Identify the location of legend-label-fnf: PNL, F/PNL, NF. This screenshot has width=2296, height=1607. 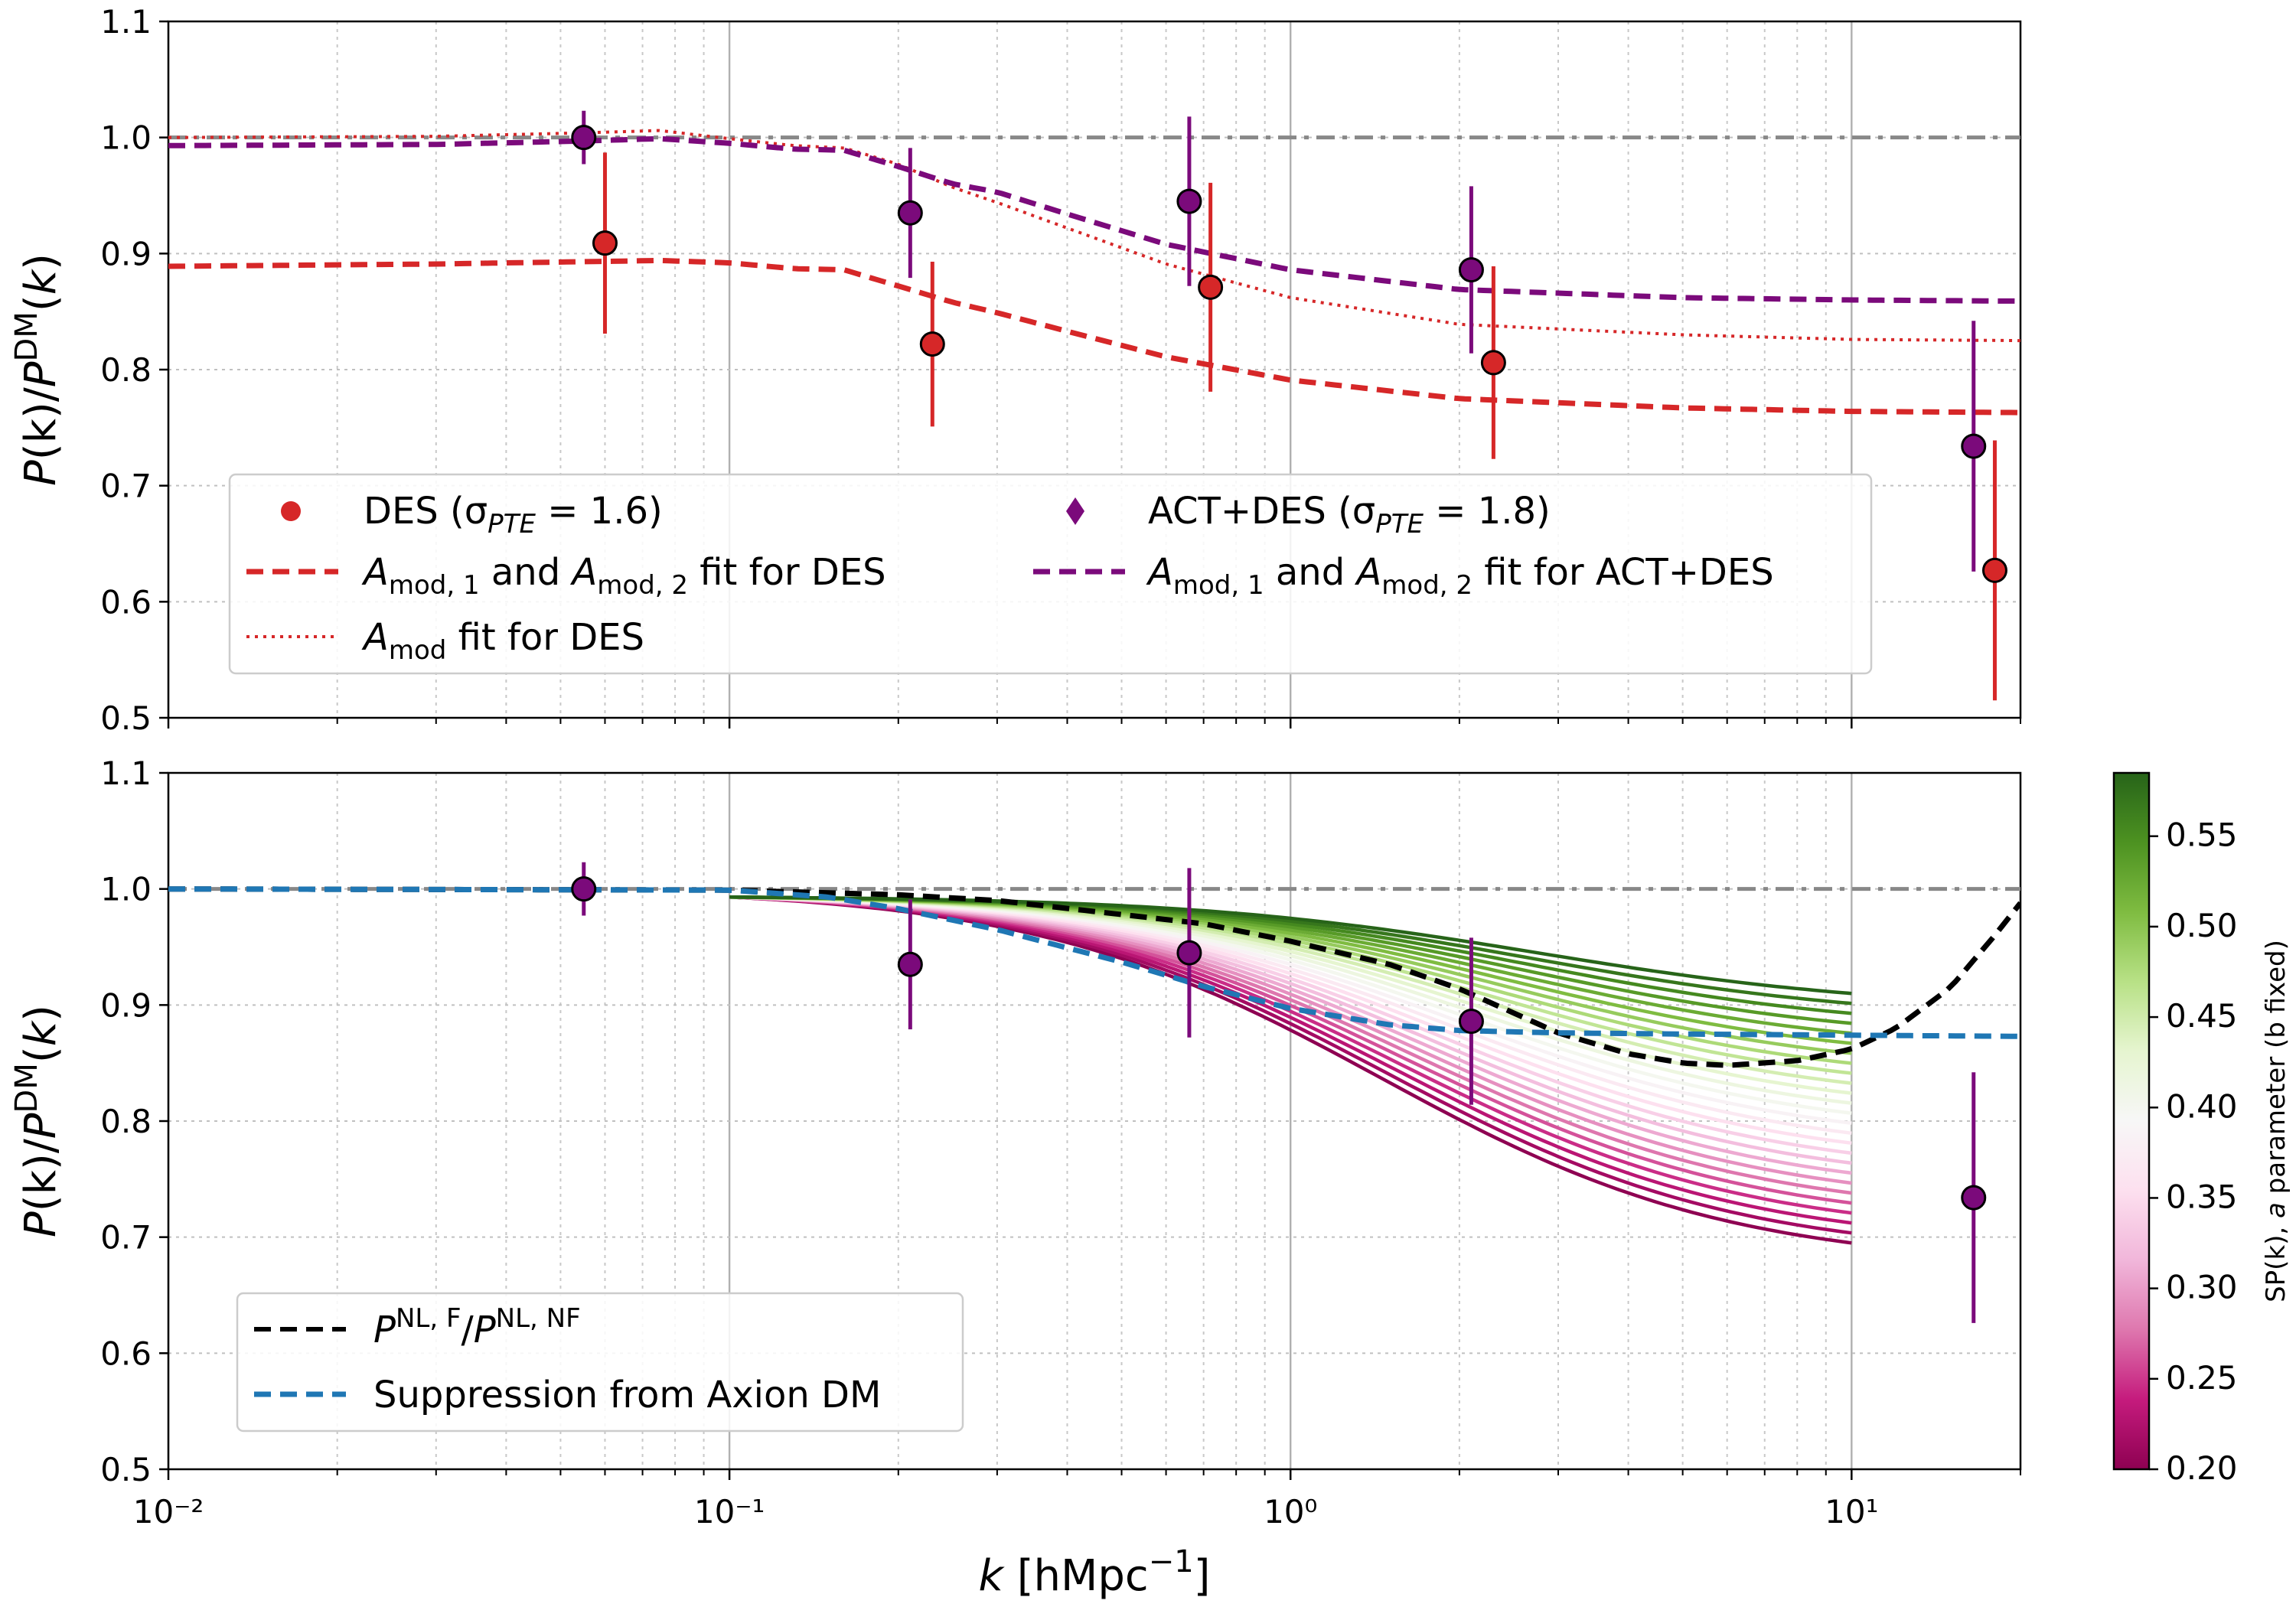
(477, 1327).